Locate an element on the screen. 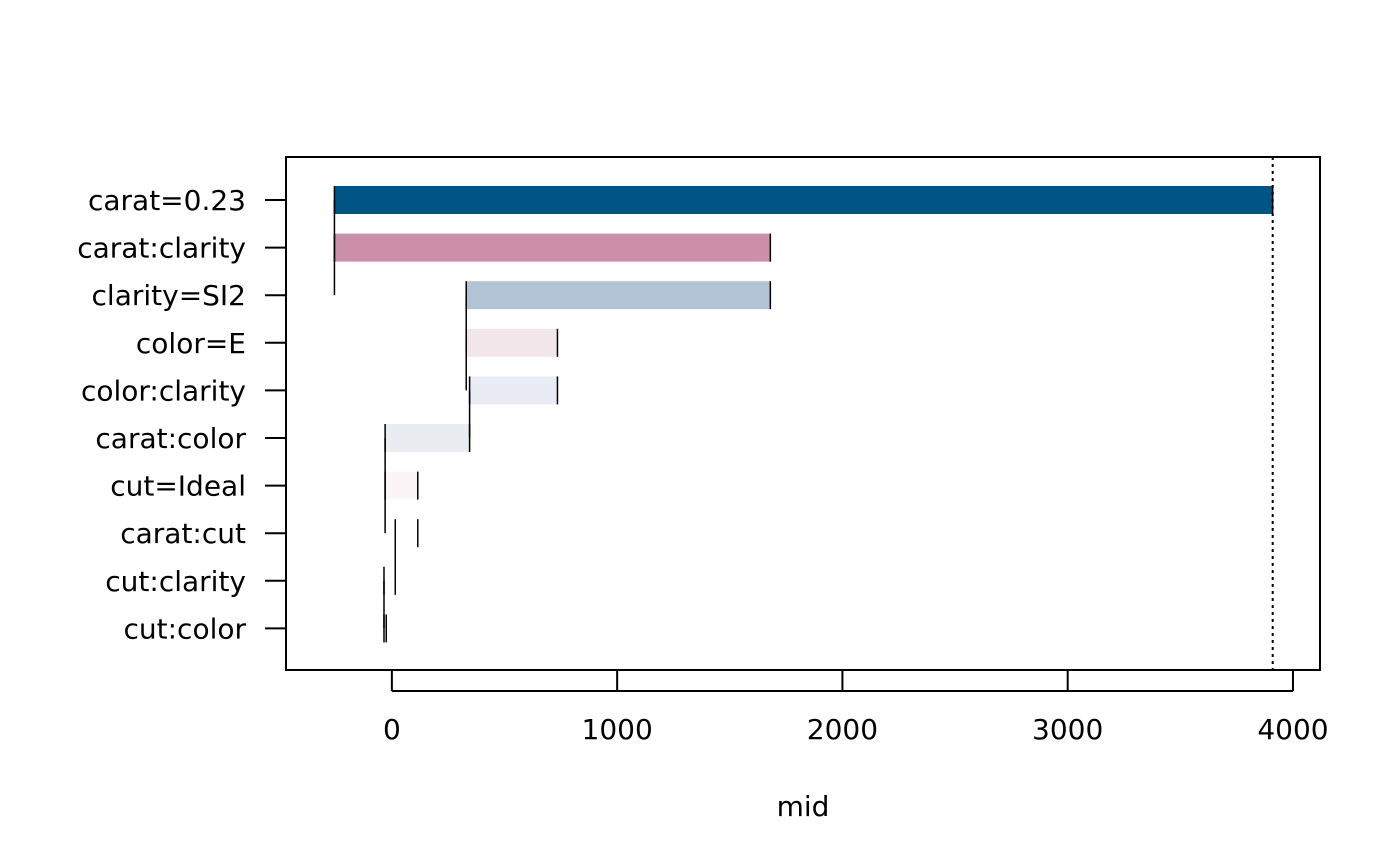  x-axis-title: mid is located at coordinates (803, 806).